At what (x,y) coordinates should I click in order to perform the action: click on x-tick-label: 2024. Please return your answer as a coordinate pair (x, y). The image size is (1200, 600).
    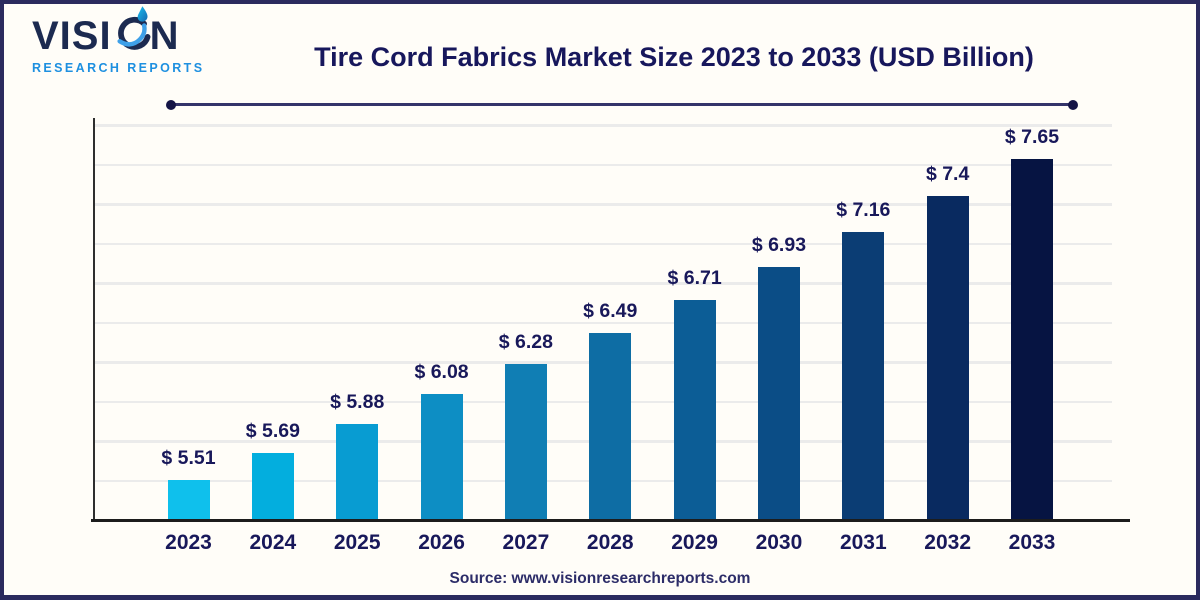
    Looking at the image, I should click on (273, 542).